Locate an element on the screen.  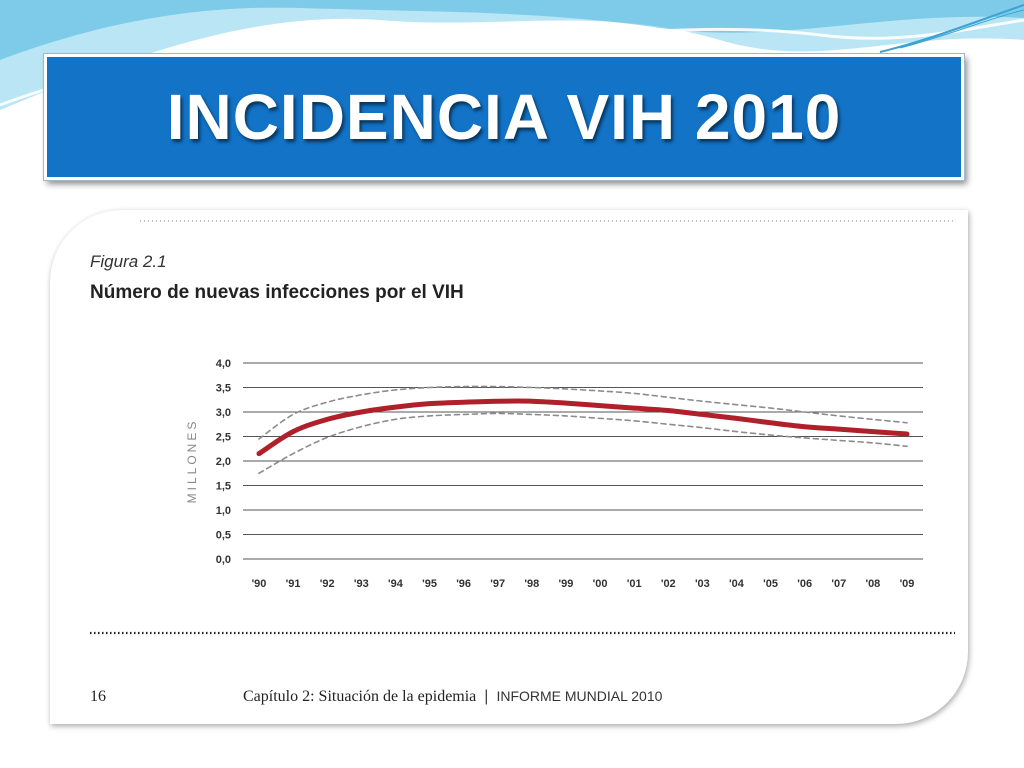
x-tick-label: '07 is located at coordinates (838, 584).